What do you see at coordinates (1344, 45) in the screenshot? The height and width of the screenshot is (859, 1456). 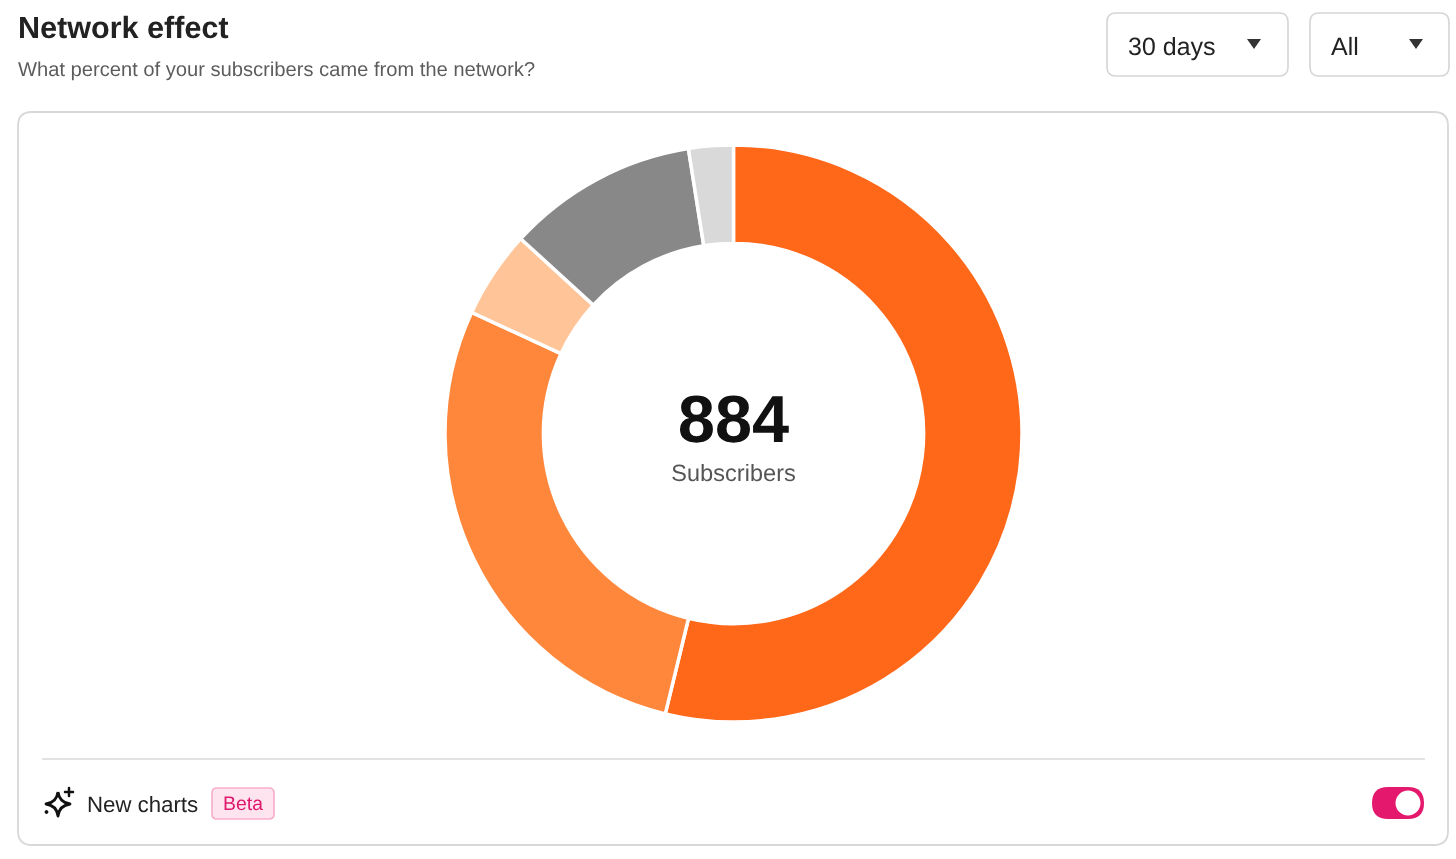 I see `text: All` at bounding box center [1344, 45].